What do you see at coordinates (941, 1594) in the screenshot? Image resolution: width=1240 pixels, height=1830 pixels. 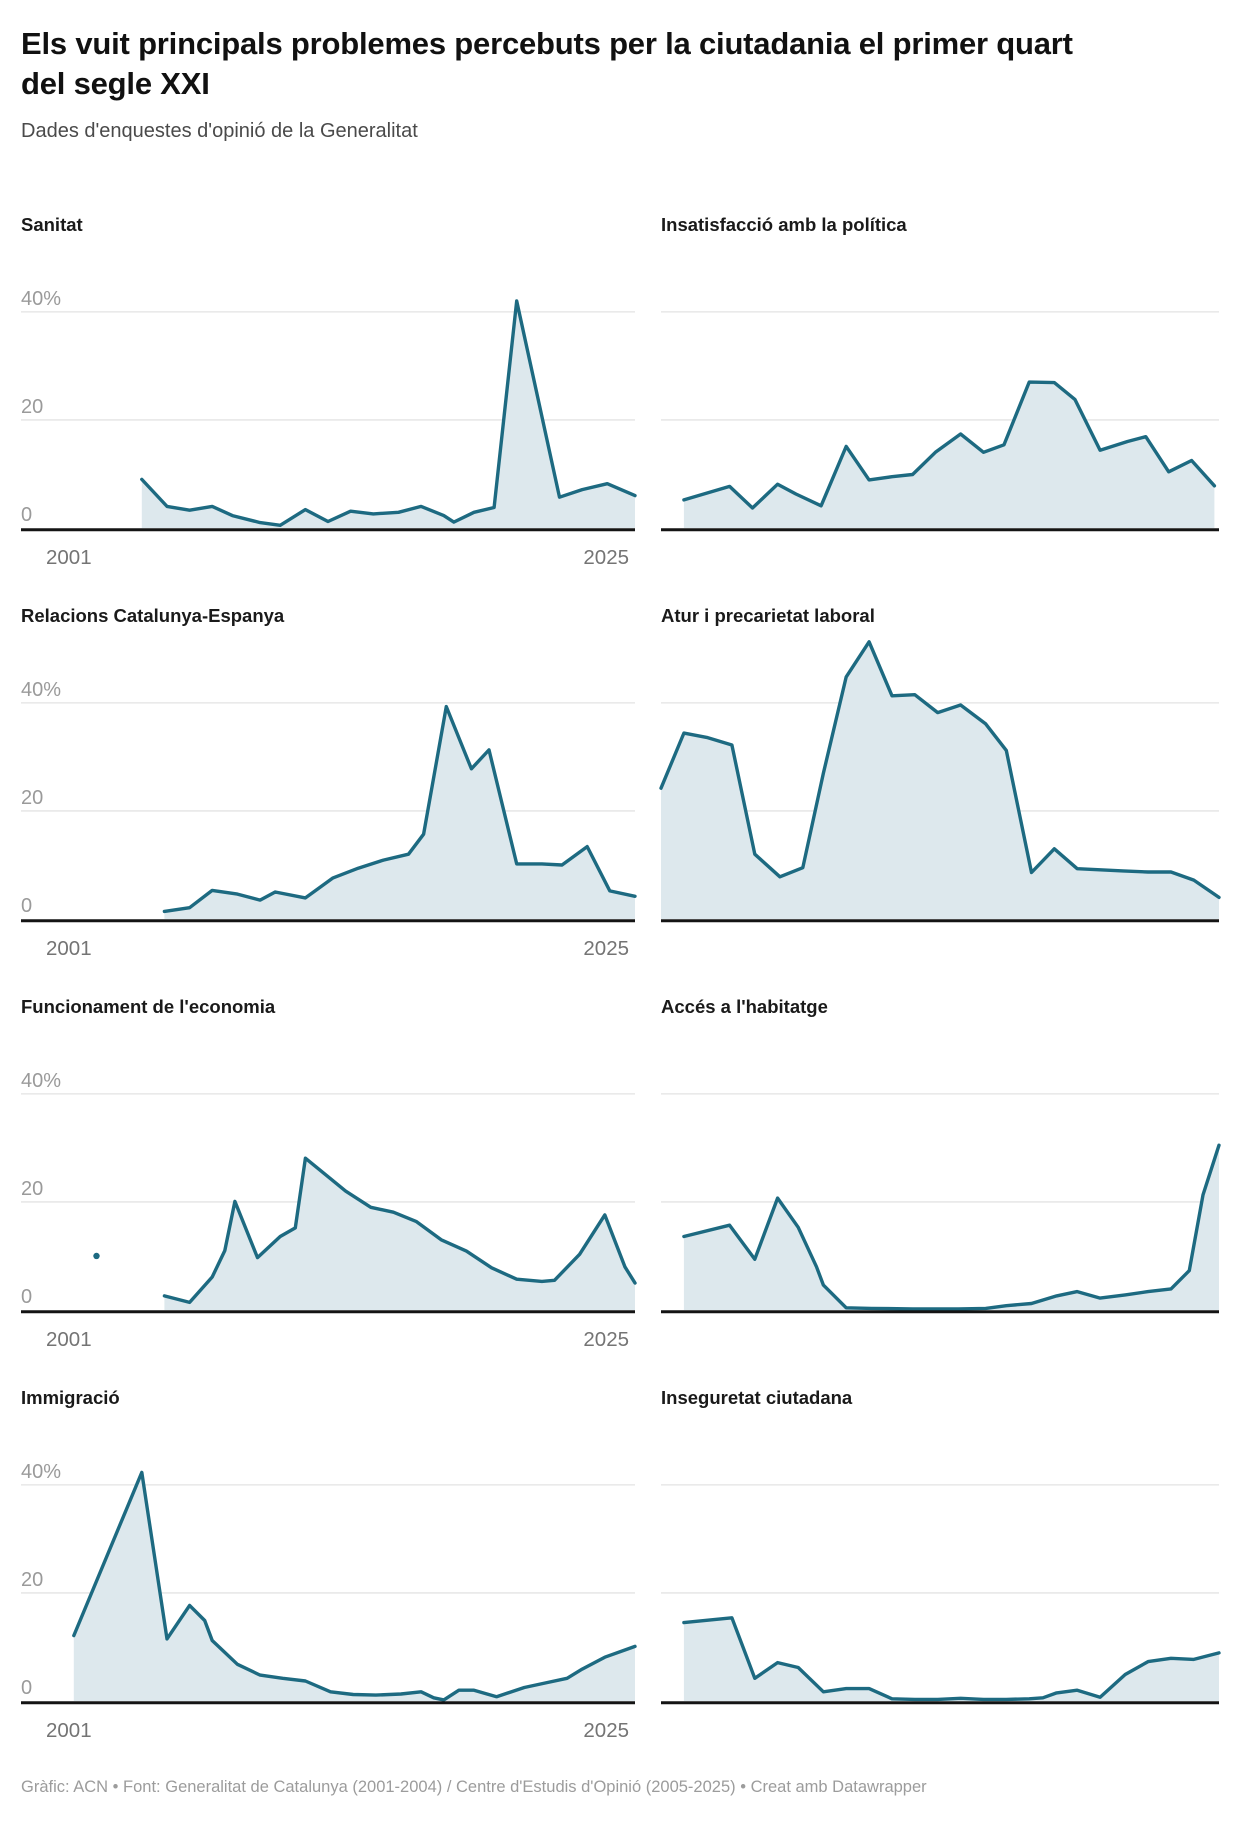 I see `chart-inseguretat-ciutadana` at bounding box center [941, 1594].